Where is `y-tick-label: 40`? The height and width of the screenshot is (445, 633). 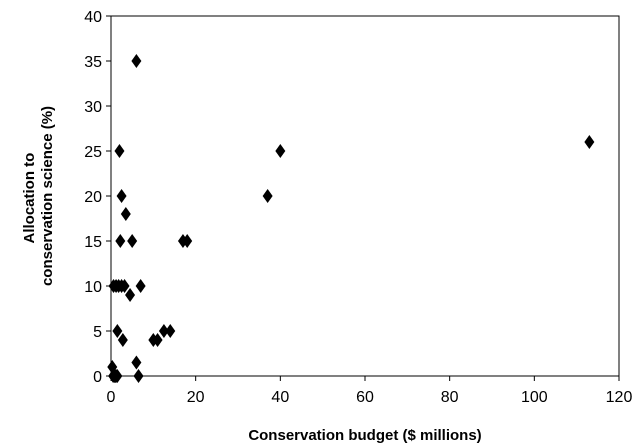
y-tick-label: 40 is located at coordinates (93, 17).